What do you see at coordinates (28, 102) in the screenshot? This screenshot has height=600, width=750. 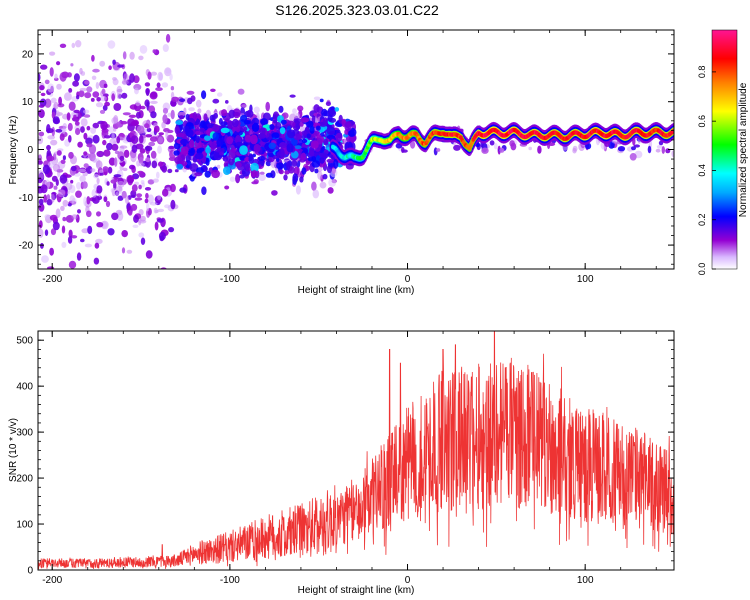 I see `y-tick-label: 10` at bounding box center [28, 102].